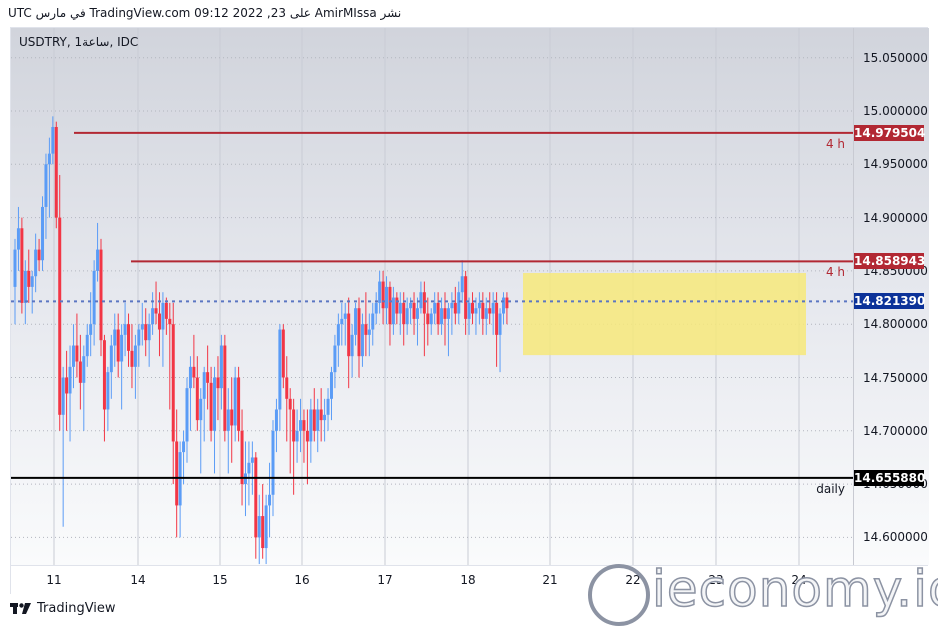 The height and width of the screenshot is (627, 938). I want to click on price-tag: 14.821390, so click(890, 301).